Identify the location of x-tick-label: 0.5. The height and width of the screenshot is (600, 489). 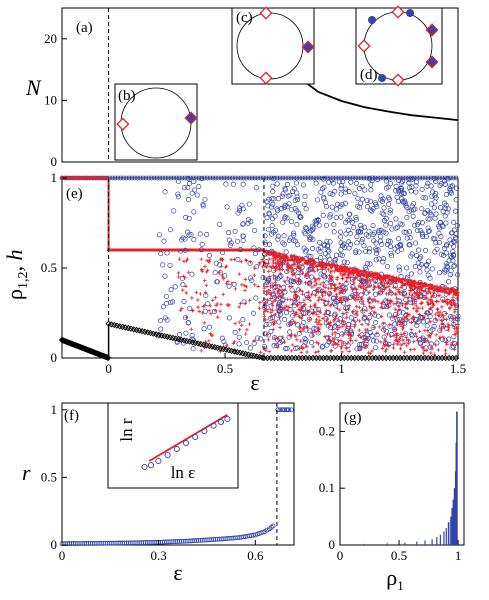
(225, 368).